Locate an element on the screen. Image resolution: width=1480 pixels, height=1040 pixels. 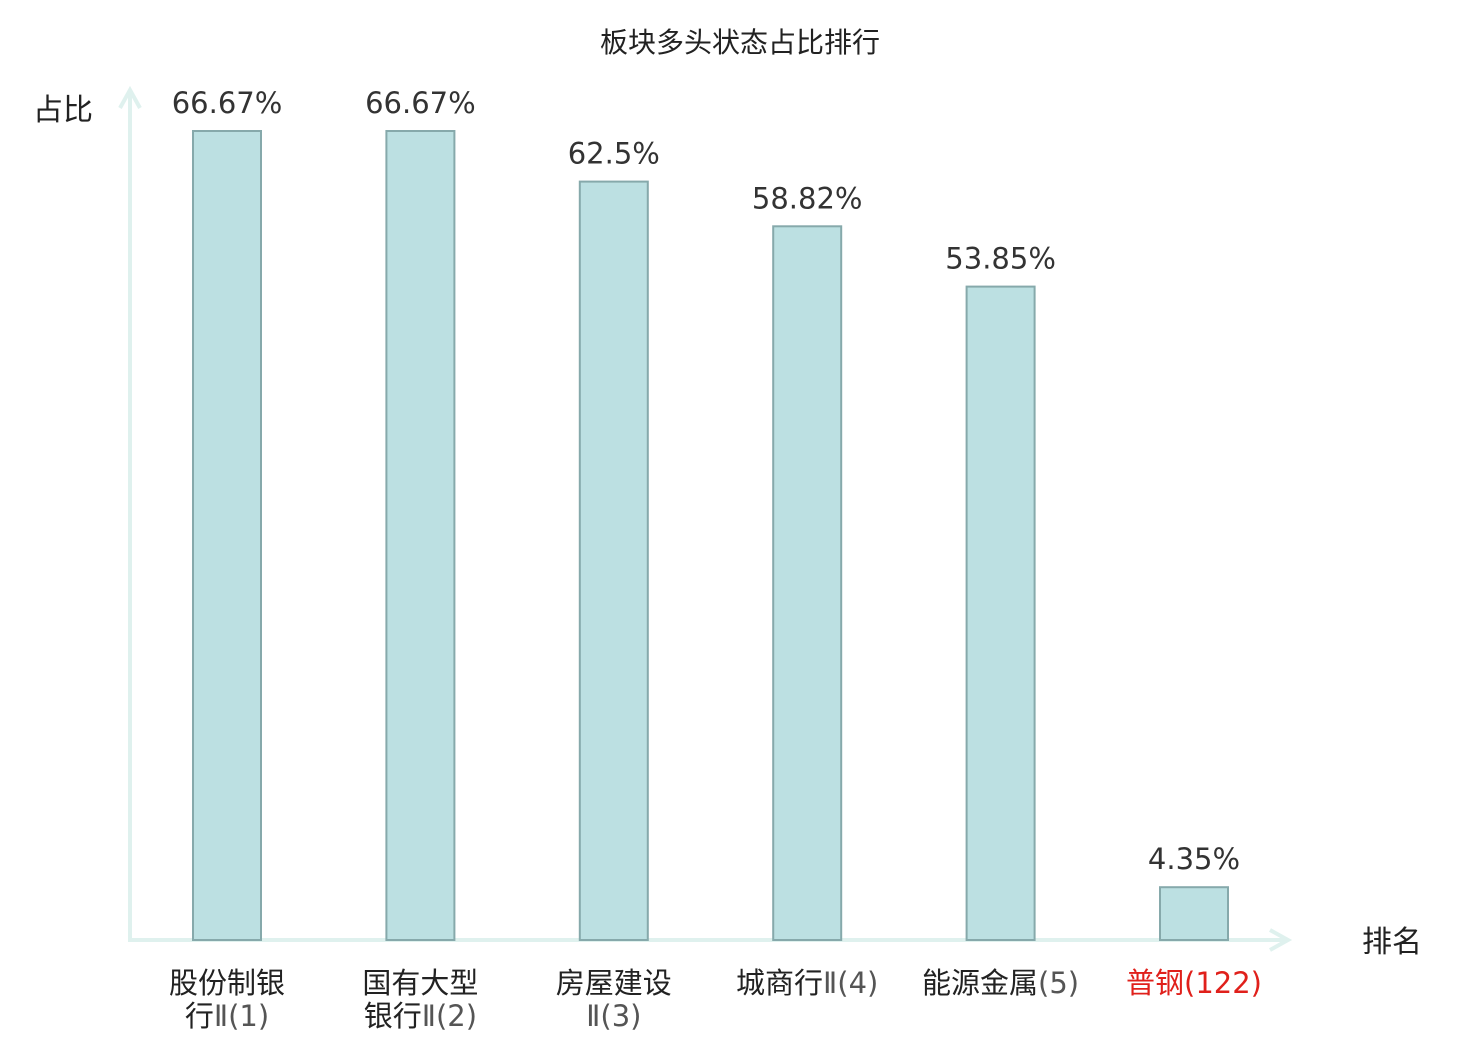
bar-value-label: 62.5% is located at coordinates (614, 154).